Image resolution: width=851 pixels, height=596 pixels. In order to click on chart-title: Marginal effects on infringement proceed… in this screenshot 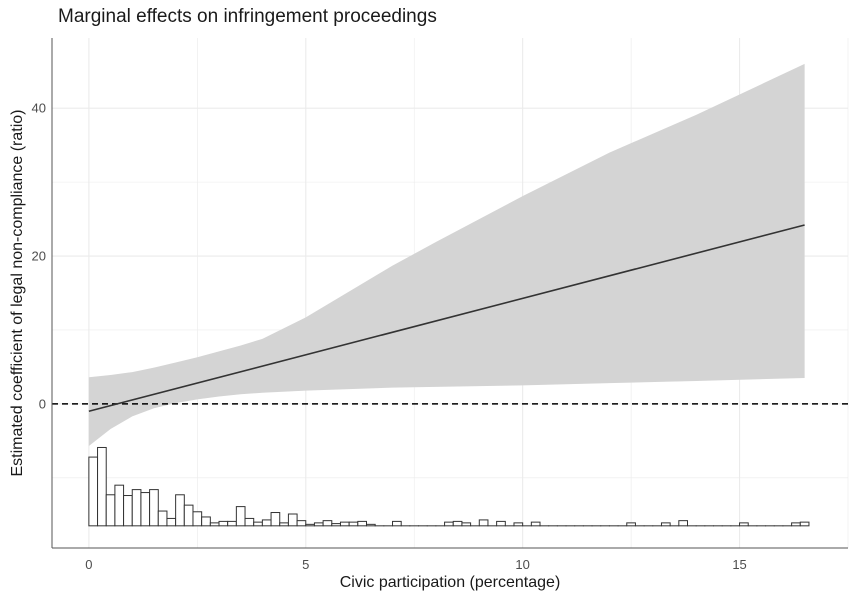, I will do `click(247, 16)`.